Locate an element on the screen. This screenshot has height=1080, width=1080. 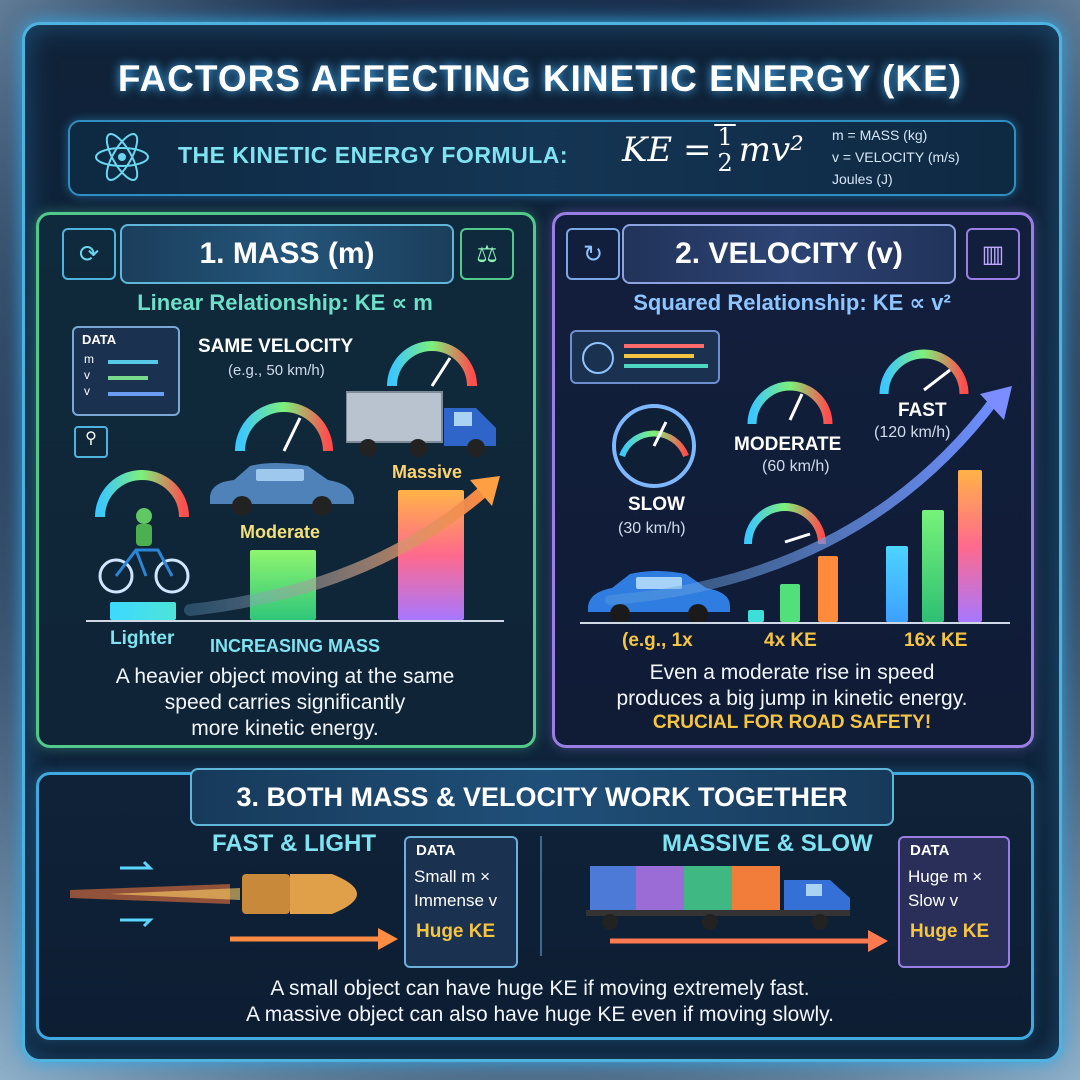
legend-mass: m = MASS (kg) is located at coordinates (880, 135).